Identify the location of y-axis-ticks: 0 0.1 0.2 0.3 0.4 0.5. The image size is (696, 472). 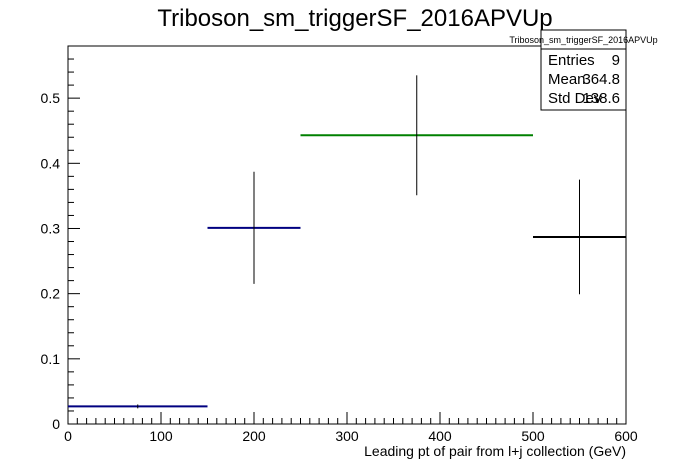
(60, 238).